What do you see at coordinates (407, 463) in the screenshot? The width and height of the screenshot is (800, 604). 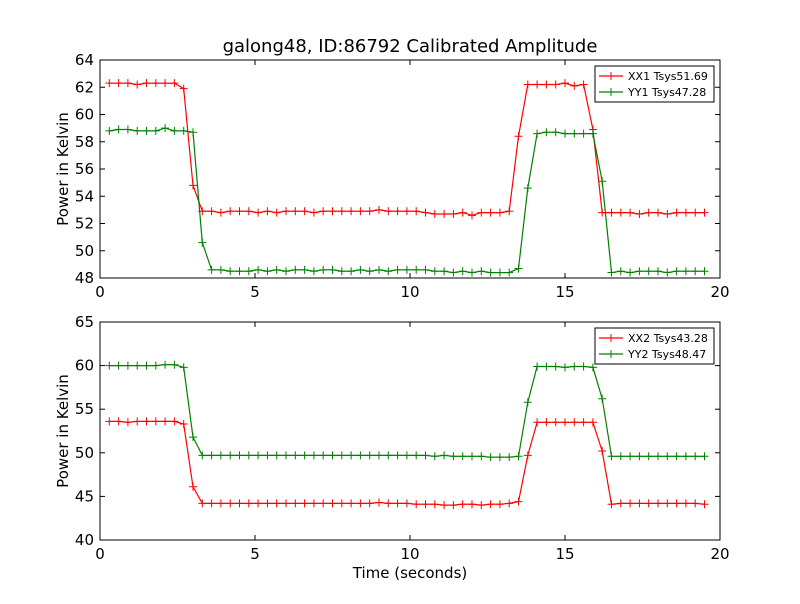 I see `panel2-series-line` at bounding box center [407, 463].